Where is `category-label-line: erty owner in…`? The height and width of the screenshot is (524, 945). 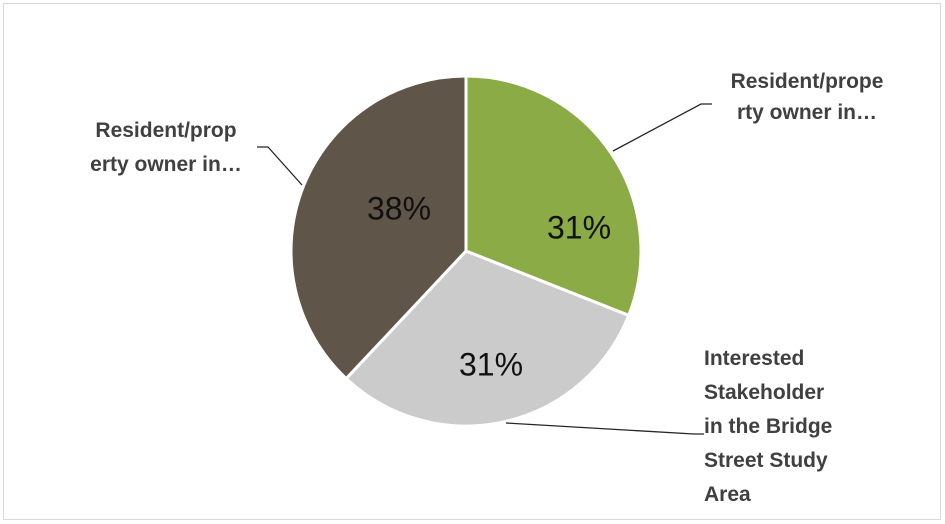 category-label-line: erty owner in… is located at coordinates (166, 164).